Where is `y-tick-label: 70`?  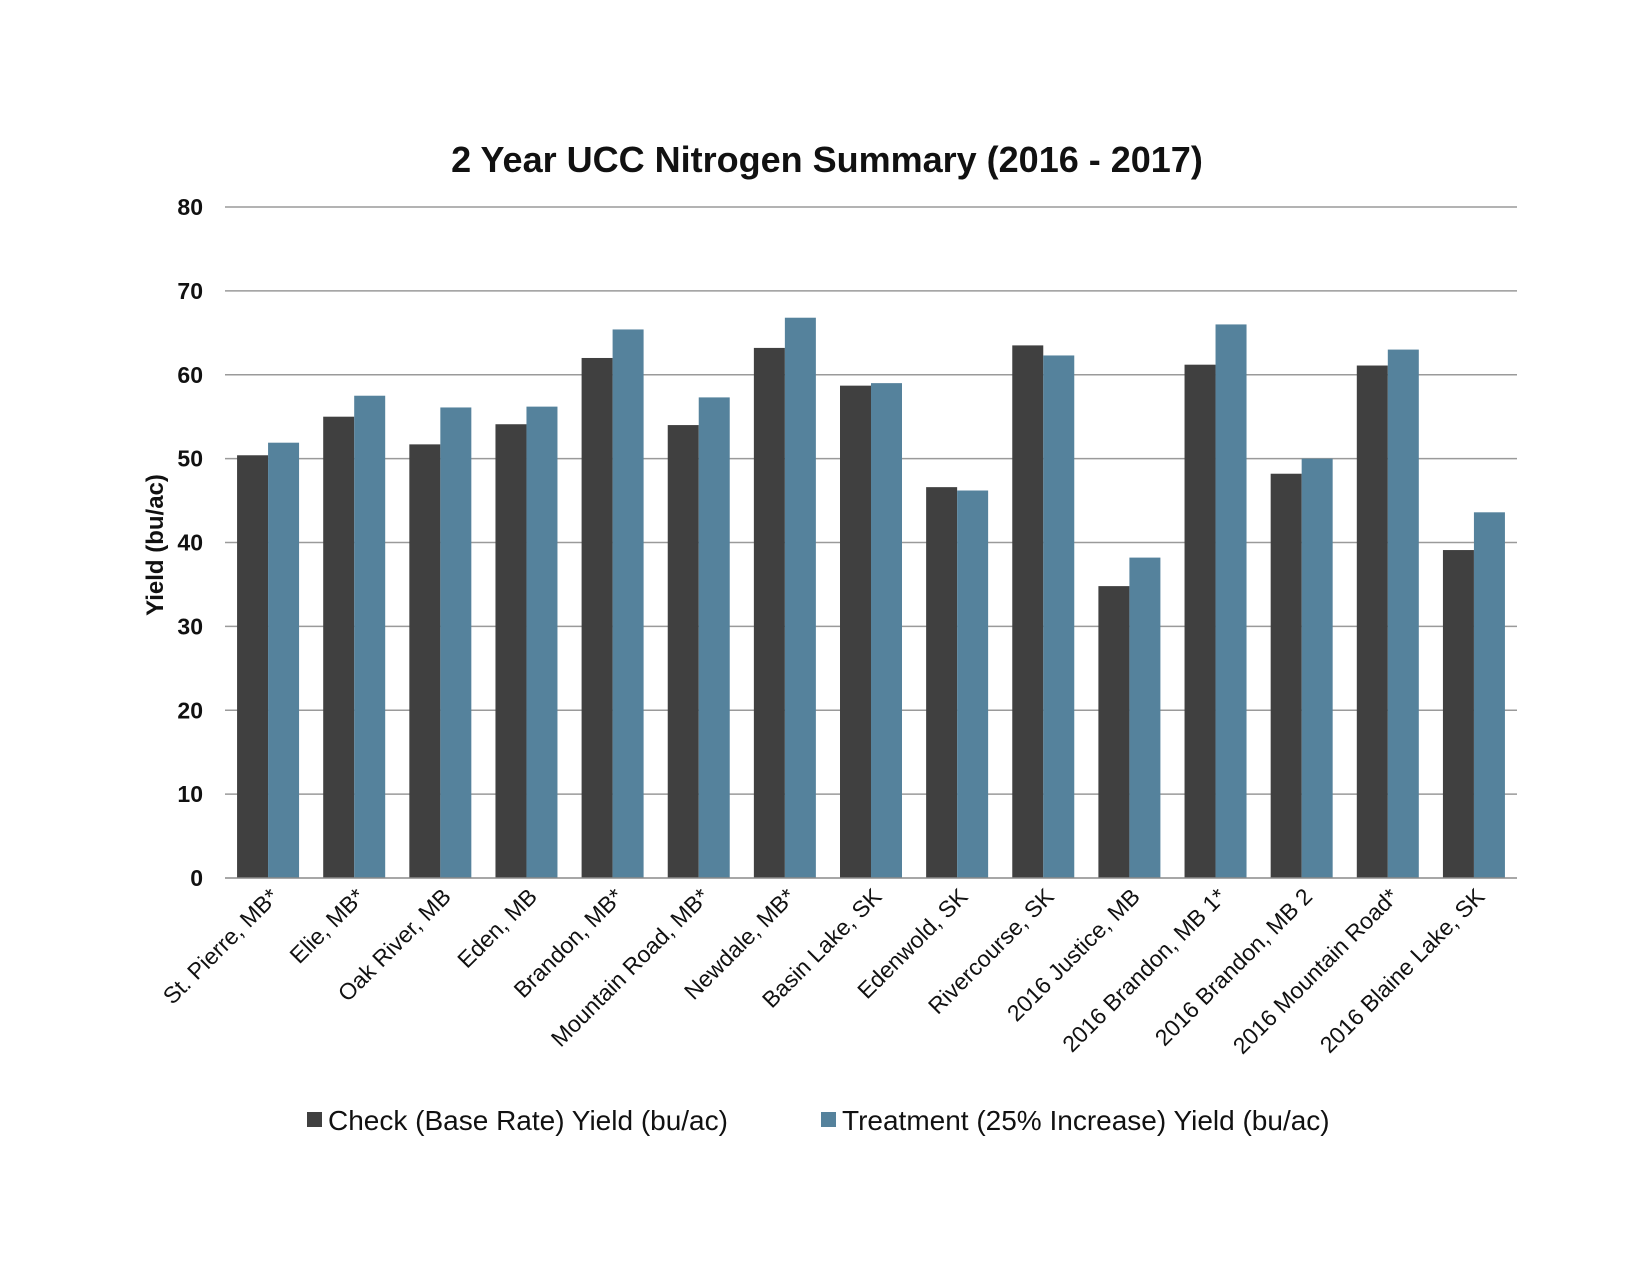
y-tick-label: 70 is located at coordinates (190, 291).